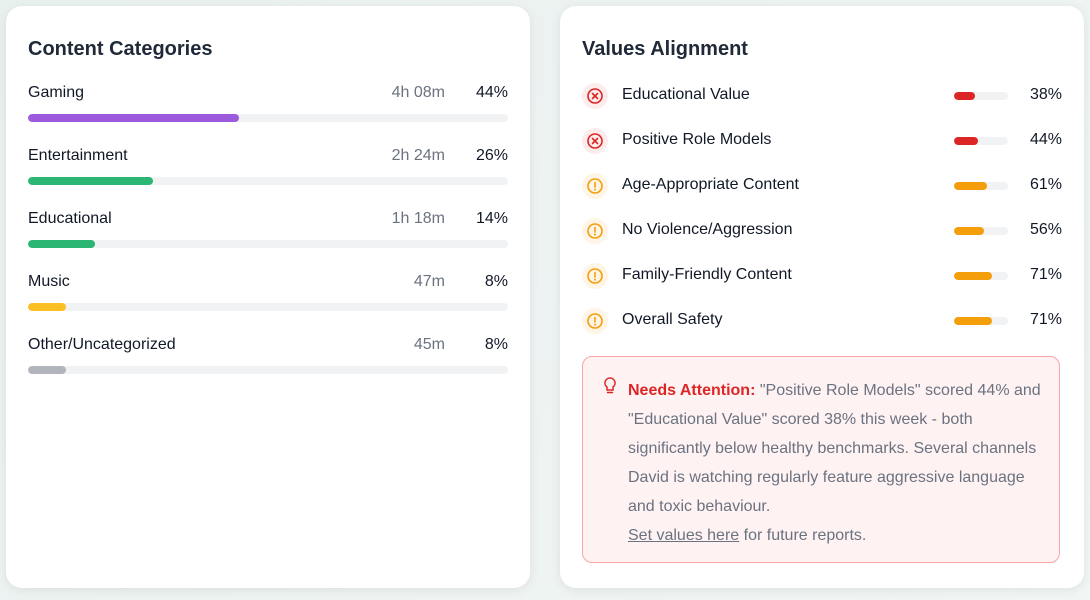  What do you see at coordinates (418, 92) in the screenshot?
I see `category-time: 4h 08m` at bounding box center [418, 92].